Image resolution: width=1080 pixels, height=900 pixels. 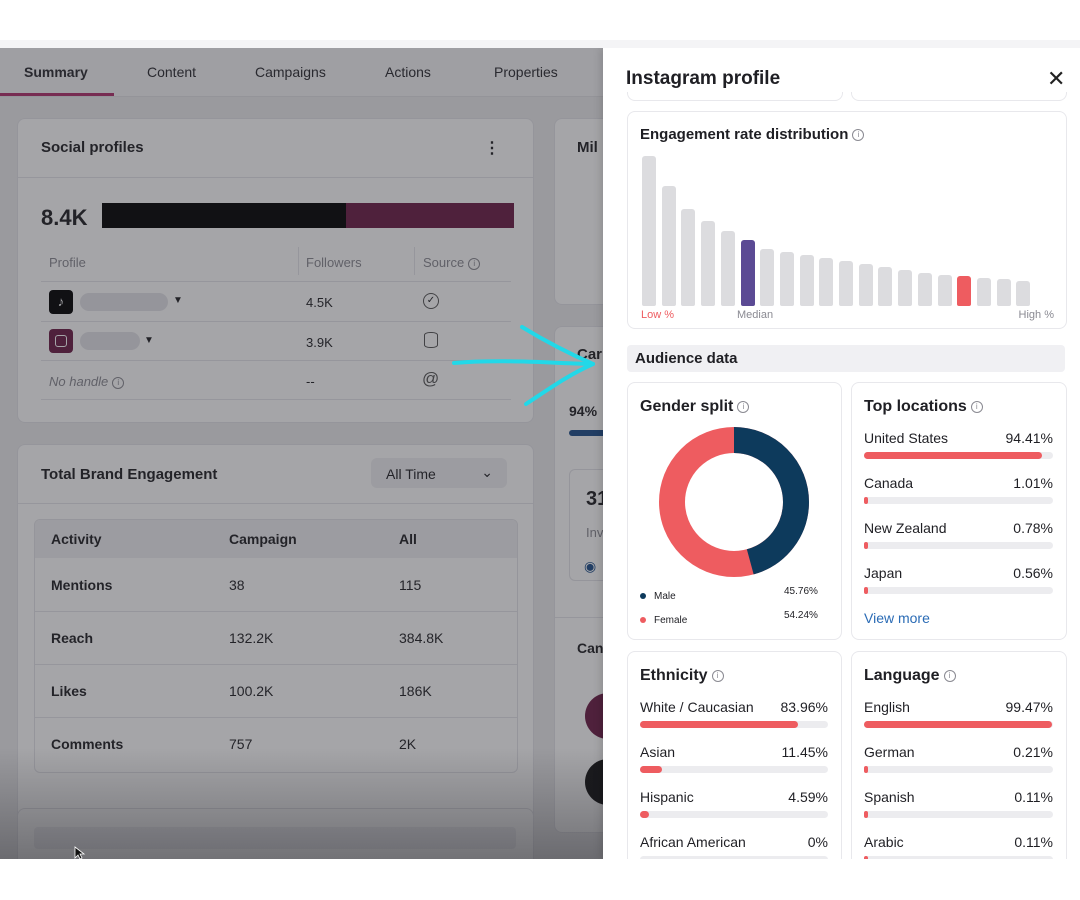 What do you see at coordinates (172, 72) in the screenshot?
I see `tab-content: Content` at bounding box center [172, 72].